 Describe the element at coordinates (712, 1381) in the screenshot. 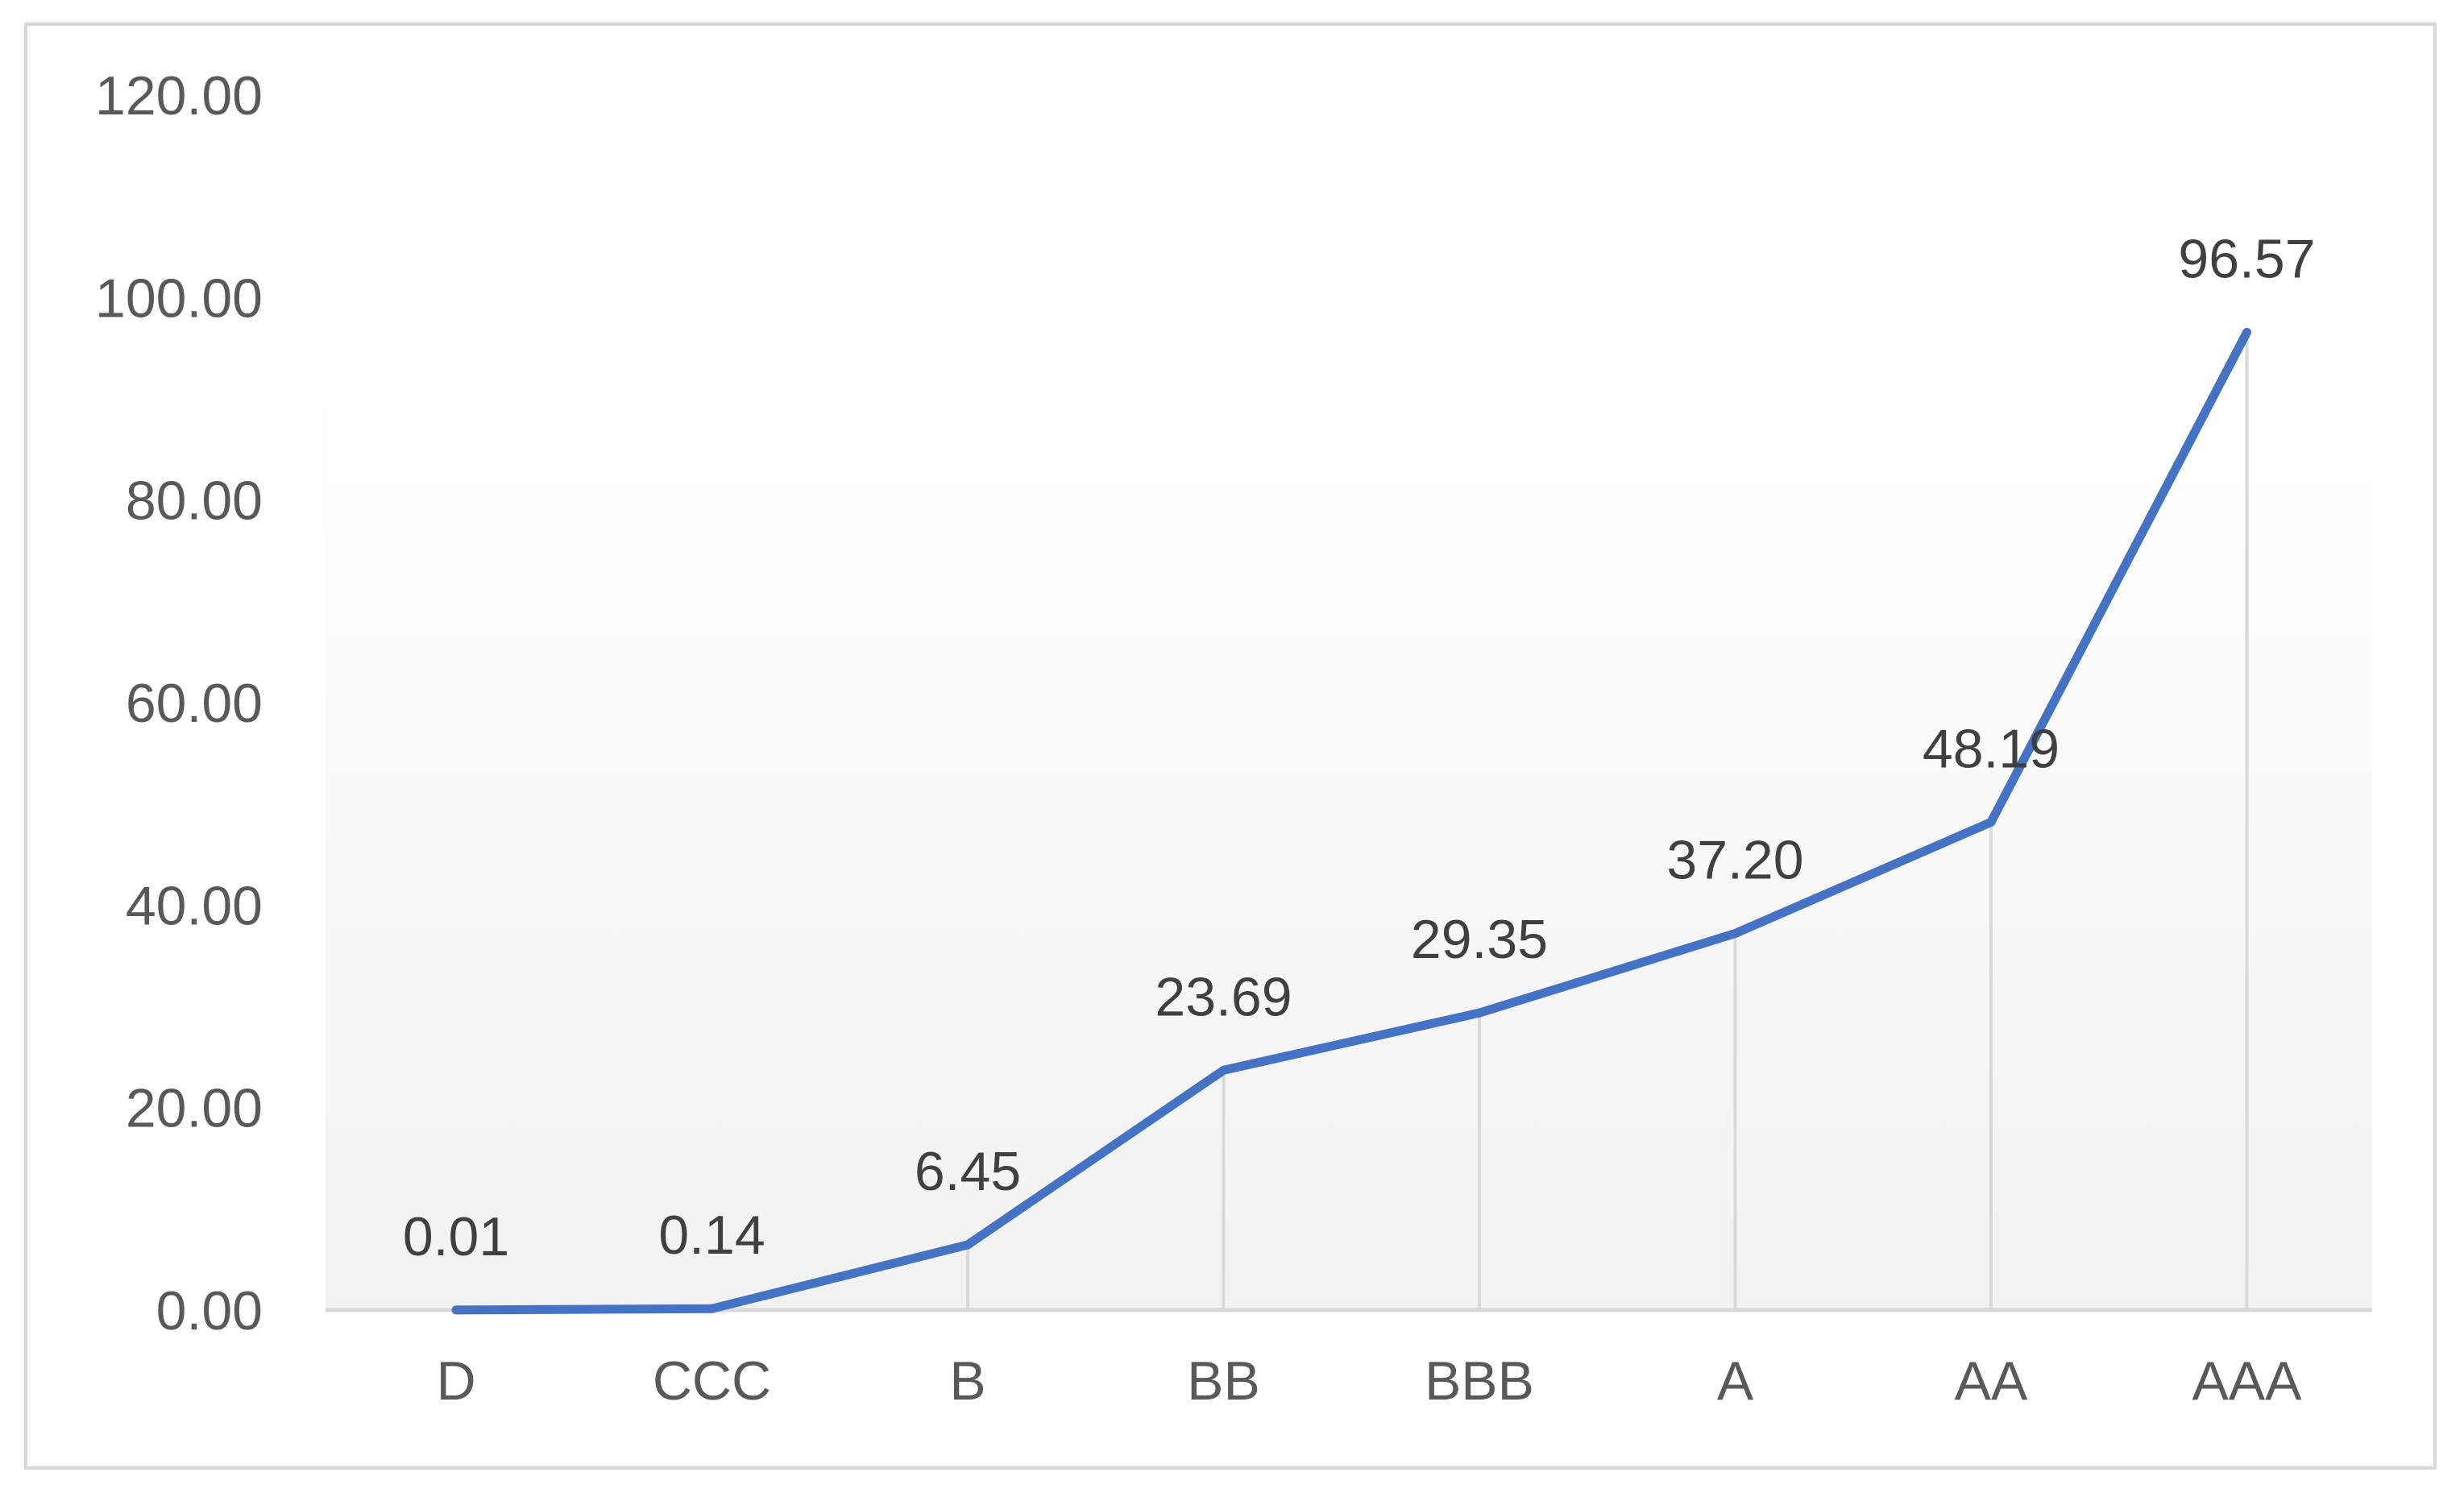

I see `x-tick-label-ccc: CCC` at that location.